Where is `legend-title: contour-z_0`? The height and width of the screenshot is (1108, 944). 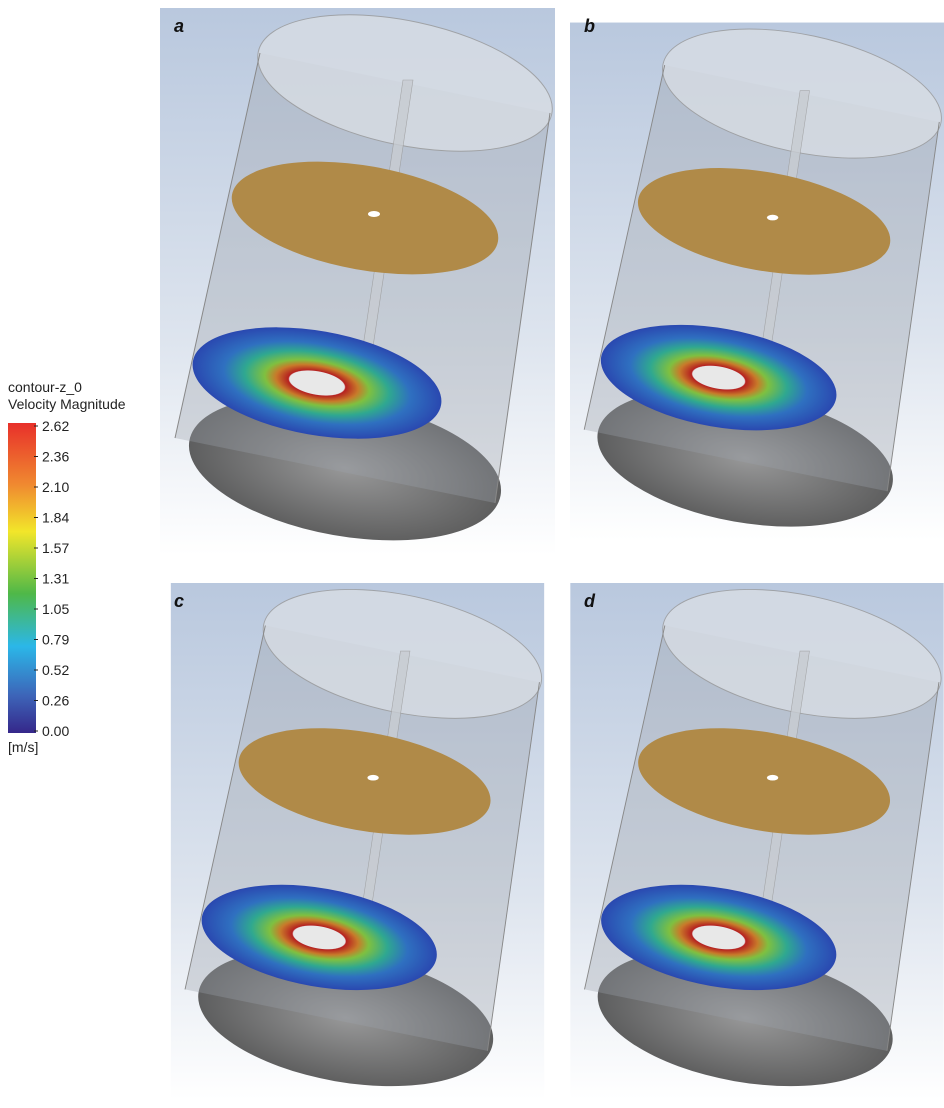 legend-title: contour-z_0 is located at coordinates (45, 387).